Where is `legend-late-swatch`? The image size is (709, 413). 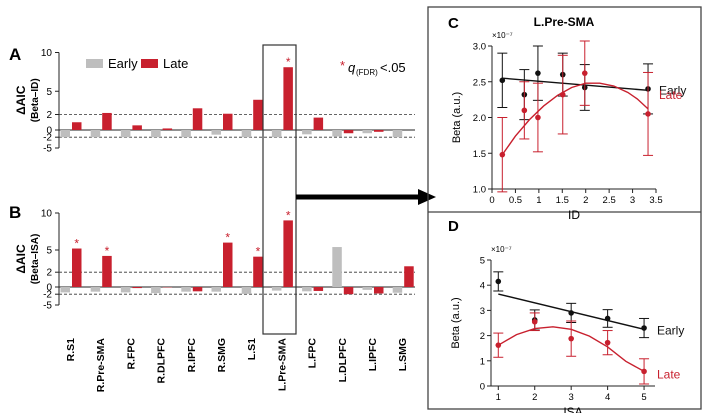
legend-late-swatch is located at coordinates (149, 63).